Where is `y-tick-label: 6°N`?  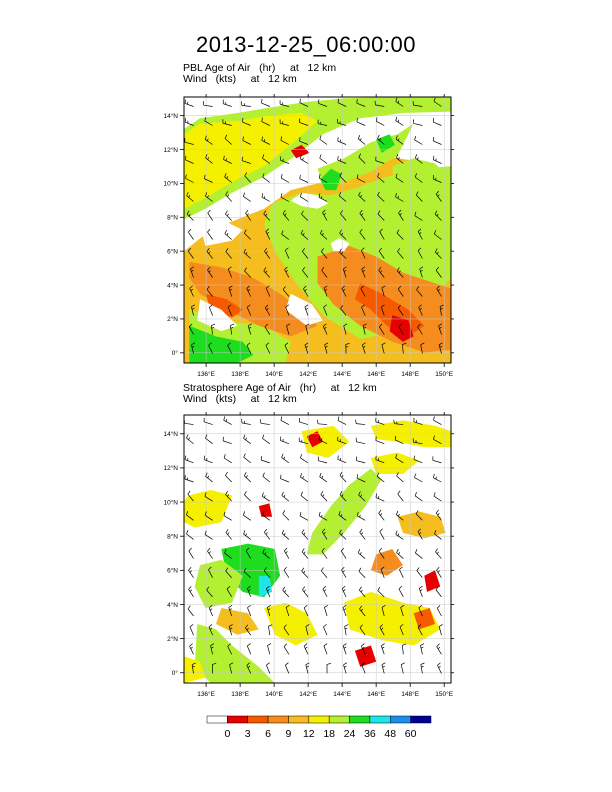
y-tick-label: 6°N is located at coordinates (172, 251).